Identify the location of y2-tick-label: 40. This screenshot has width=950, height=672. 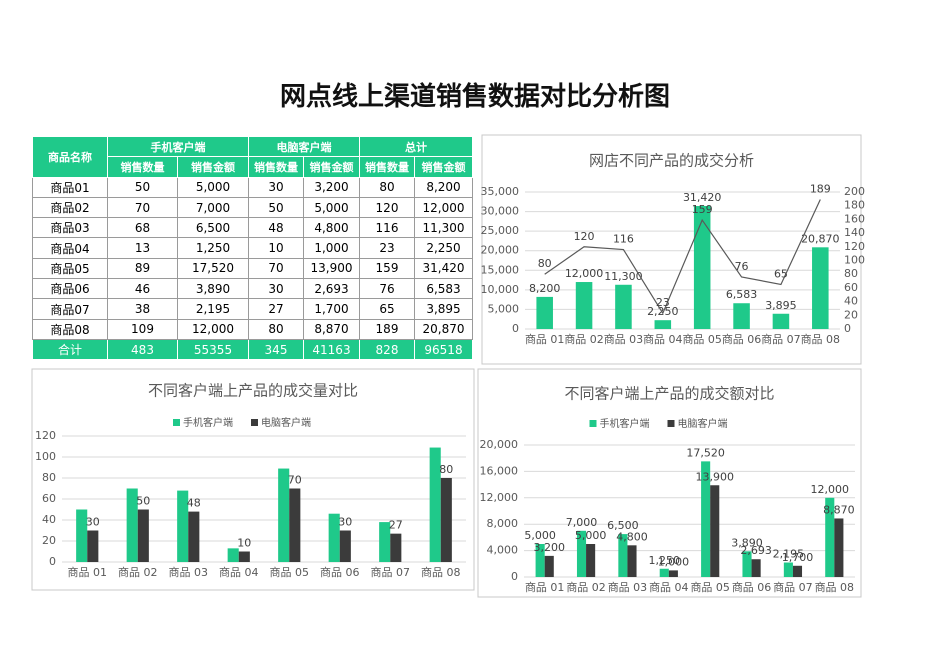
(851, 301).